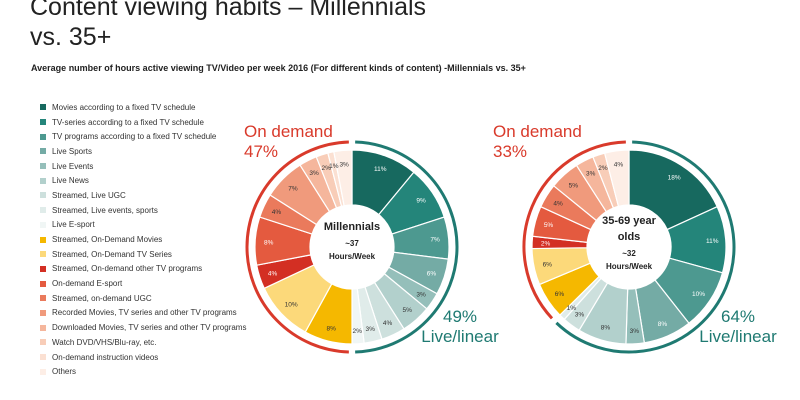 Image resolution: width=800 pixels, height=400 pixels. What do you see at coordinates (160, 151) in the screenshot?
I see `legend-item: Live Sports` at bounding box center [160, 151].